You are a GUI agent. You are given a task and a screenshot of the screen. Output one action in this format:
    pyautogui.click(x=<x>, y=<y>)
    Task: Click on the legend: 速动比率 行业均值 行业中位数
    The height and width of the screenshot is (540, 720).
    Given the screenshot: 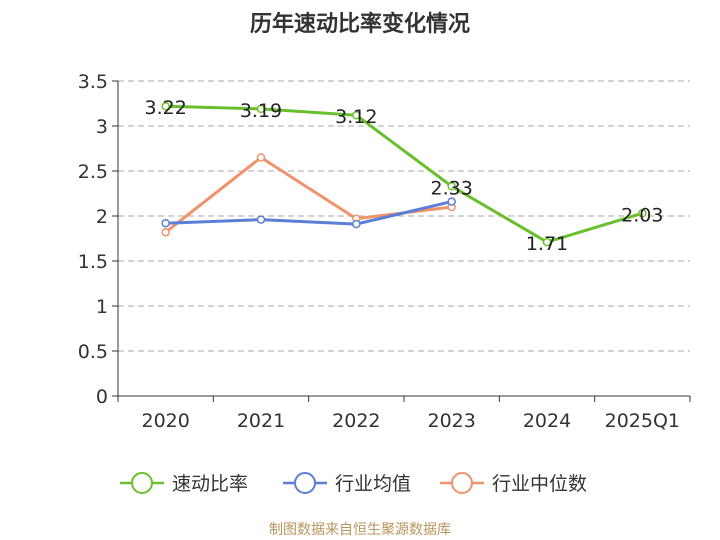 What is the action you would take?
    pyautogui.click(x=353, y=483)
    